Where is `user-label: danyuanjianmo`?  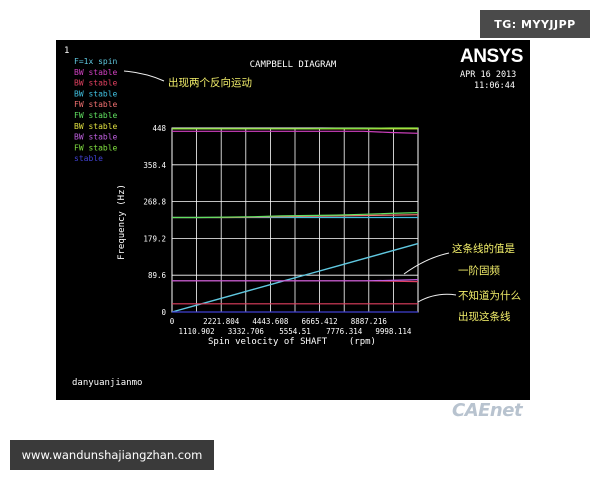 user-label: danyuanjianmo is located at coordinates (107, 383).